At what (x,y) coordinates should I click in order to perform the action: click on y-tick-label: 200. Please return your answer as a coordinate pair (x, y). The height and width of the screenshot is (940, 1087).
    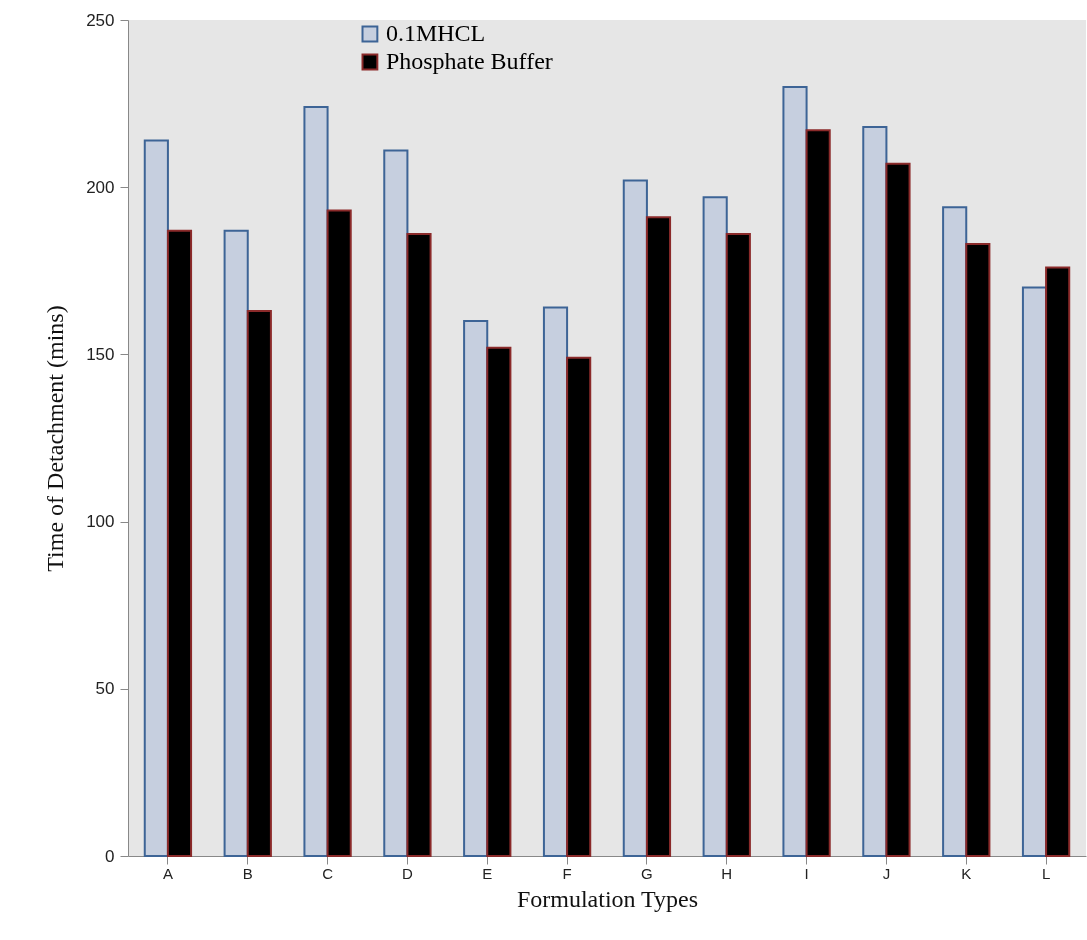
    Looking at the image, I should click on (100, 187).